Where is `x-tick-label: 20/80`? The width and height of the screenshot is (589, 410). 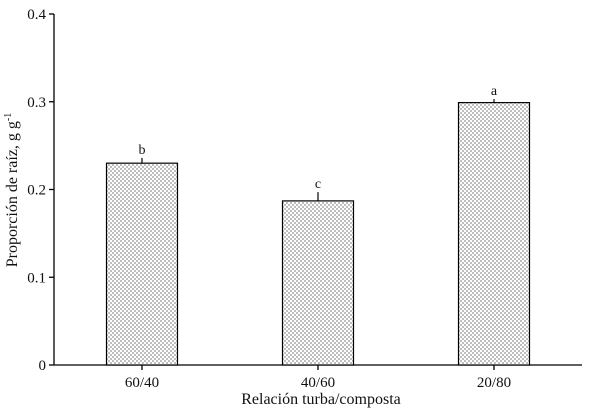 x-tick-label: 20/80 is located at coordinates (494, 383).